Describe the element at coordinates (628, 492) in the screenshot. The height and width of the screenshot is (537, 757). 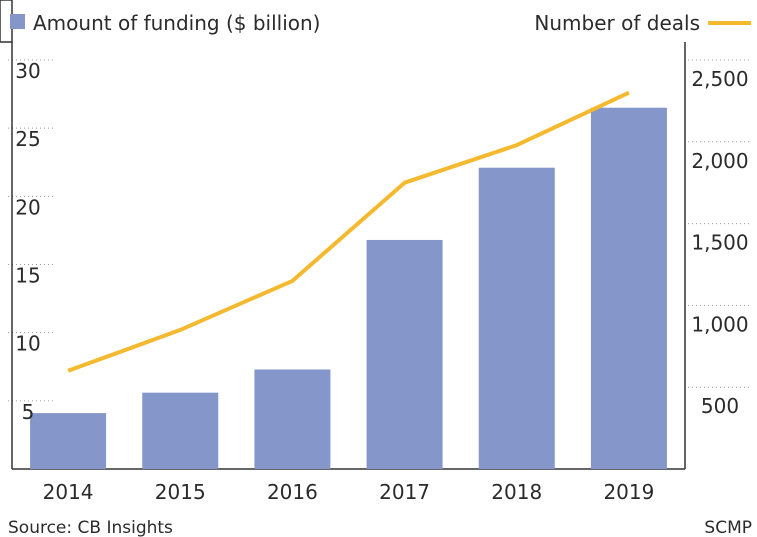
I see `x-tick-label: 2019` at that location.